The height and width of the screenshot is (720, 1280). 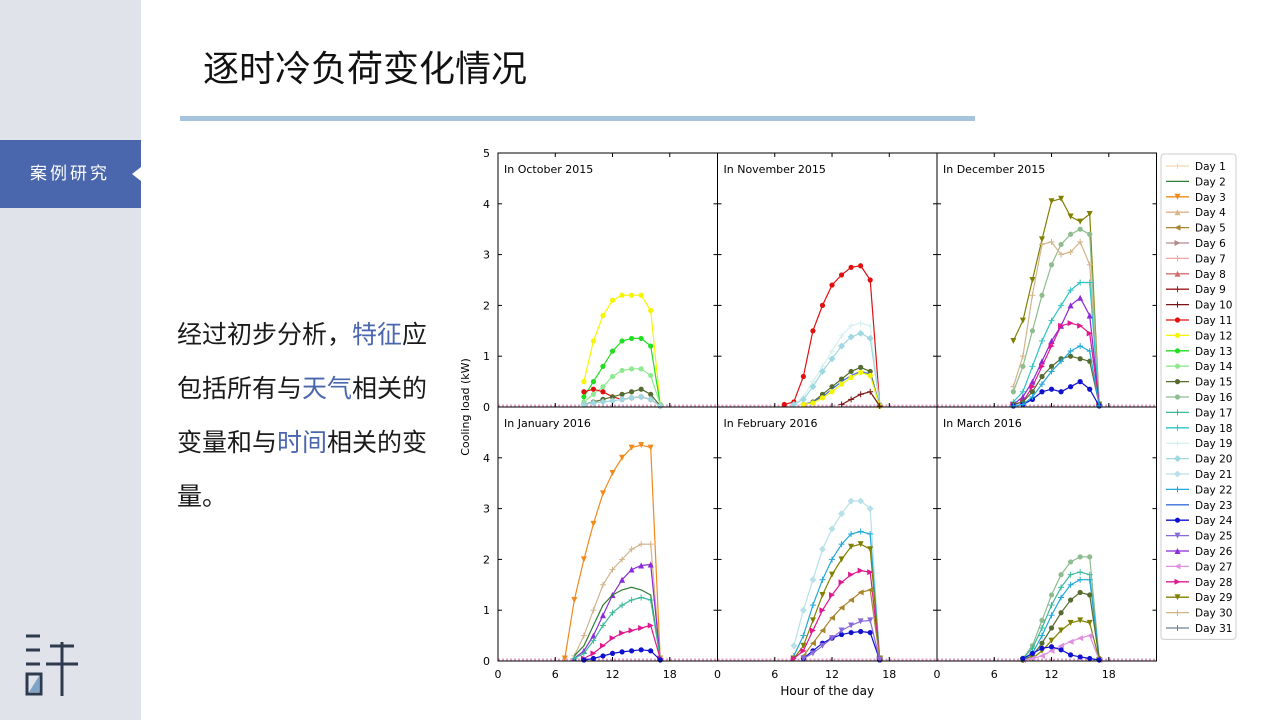 I want to click on highlight-time: 时间, so click(x=302, y=442).